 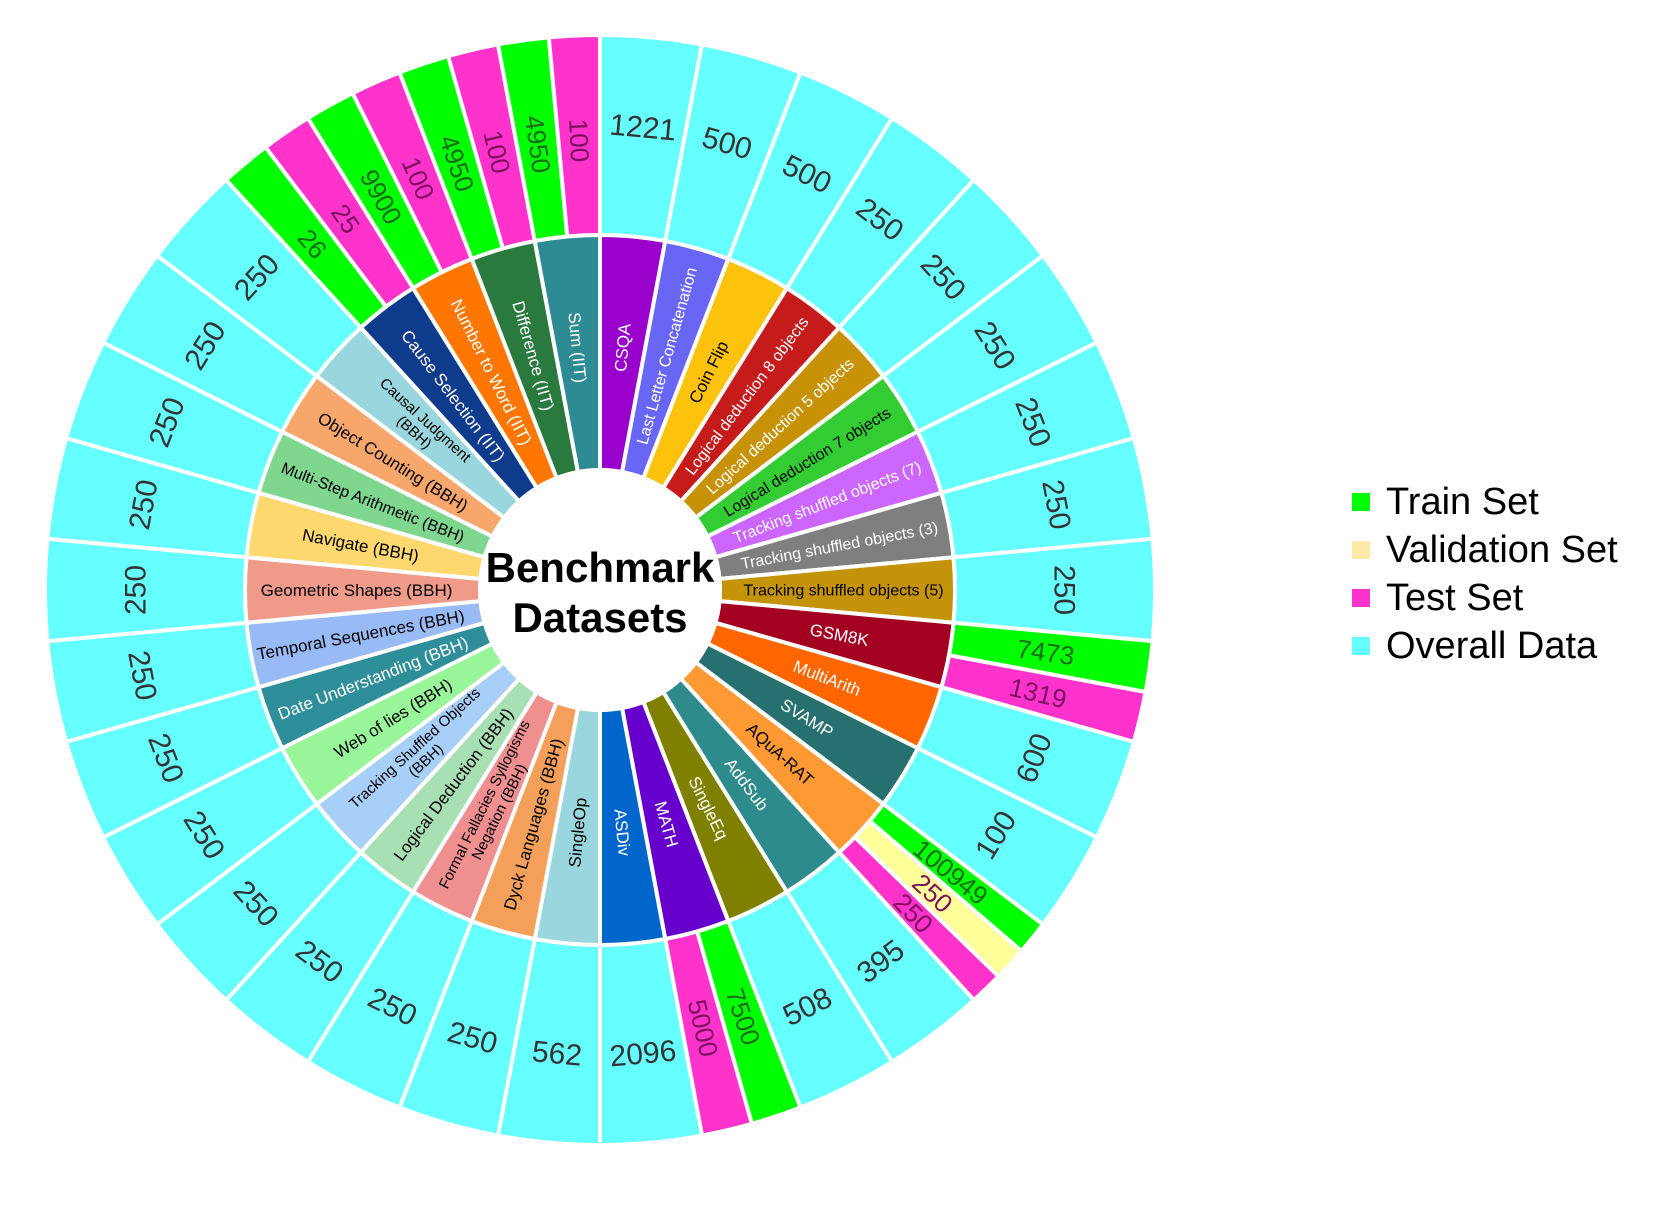 I want to click on dataset-label-csqa: CSQA, so click(x=622, y=347).